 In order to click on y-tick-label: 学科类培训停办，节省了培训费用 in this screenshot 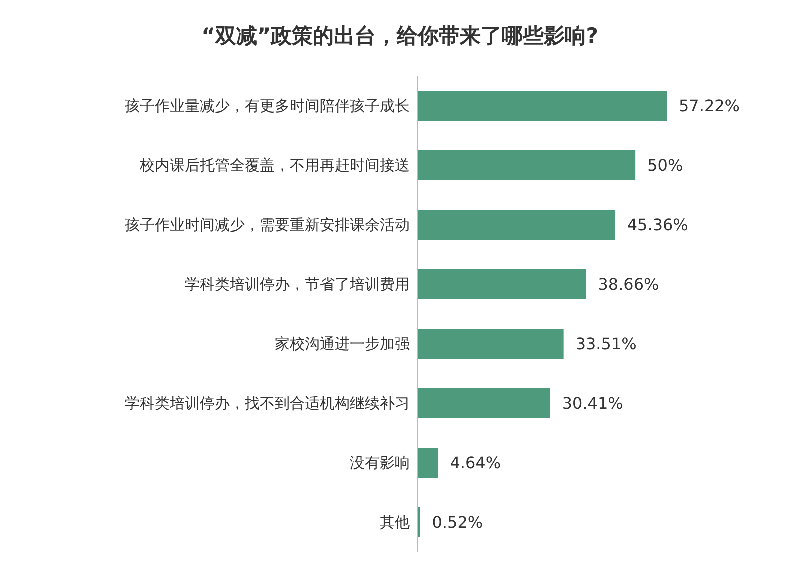, I will do `click(297, 285)`.